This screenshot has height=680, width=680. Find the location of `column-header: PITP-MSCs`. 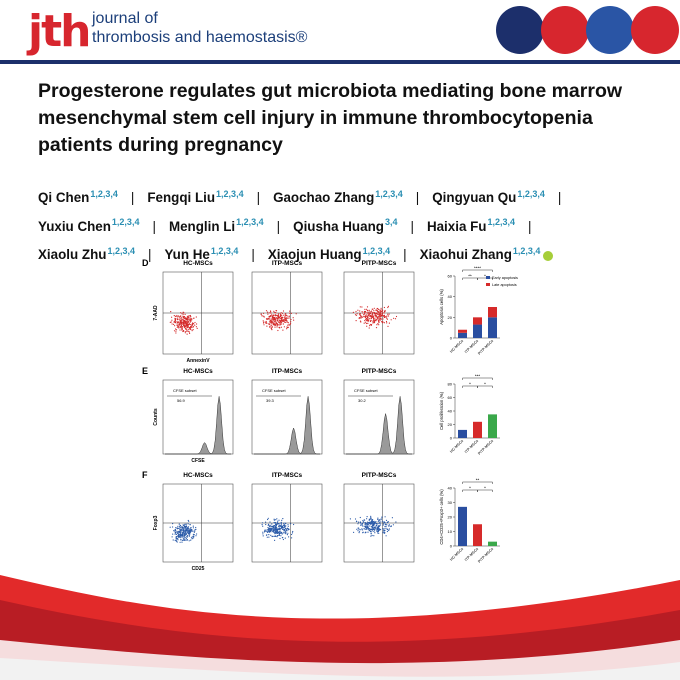

column-header: PITP-MSCs is located at coordinates (379, 263).